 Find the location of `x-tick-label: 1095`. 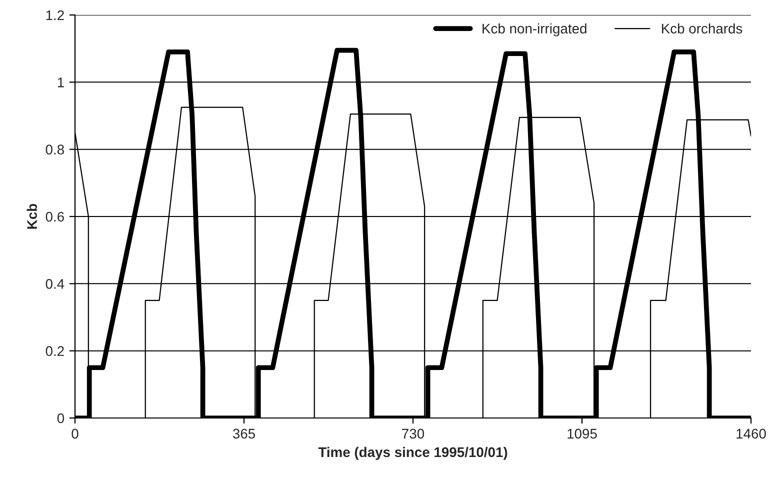

x-tick-label: 1095 is located at coordinates (582, 433).